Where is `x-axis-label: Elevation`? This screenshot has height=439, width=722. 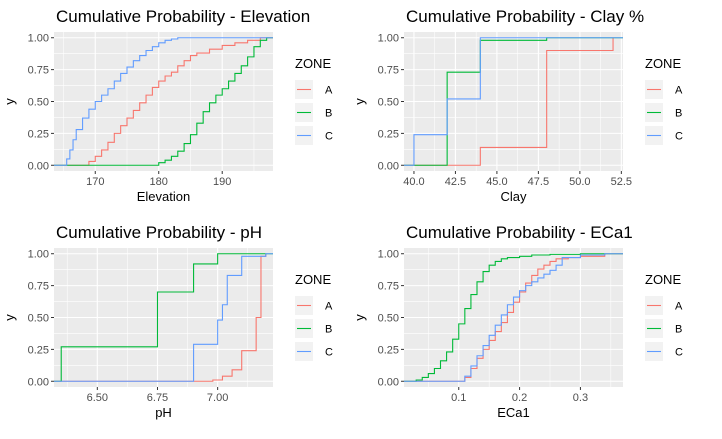 x-axis-label: Elevation is located at coordinates (163, 196).